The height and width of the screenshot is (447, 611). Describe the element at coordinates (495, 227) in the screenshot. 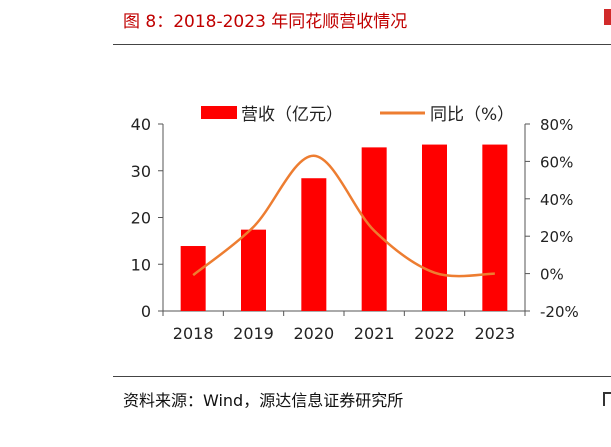

I see `bar-2023` at that location.